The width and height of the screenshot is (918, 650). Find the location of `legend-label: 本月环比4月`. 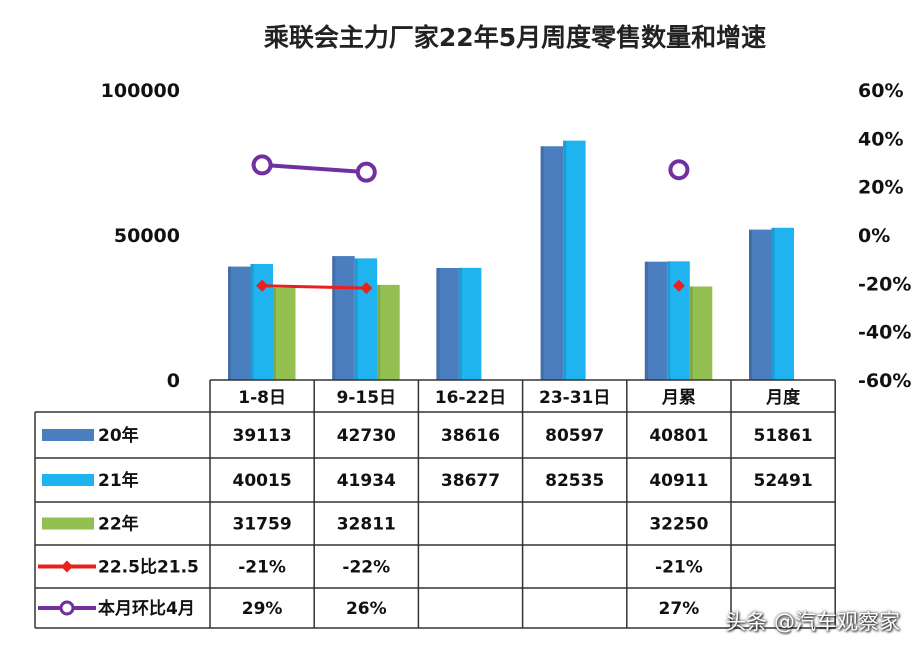

legend-label: 本月环比4月 is located at coordinates (146, 608).